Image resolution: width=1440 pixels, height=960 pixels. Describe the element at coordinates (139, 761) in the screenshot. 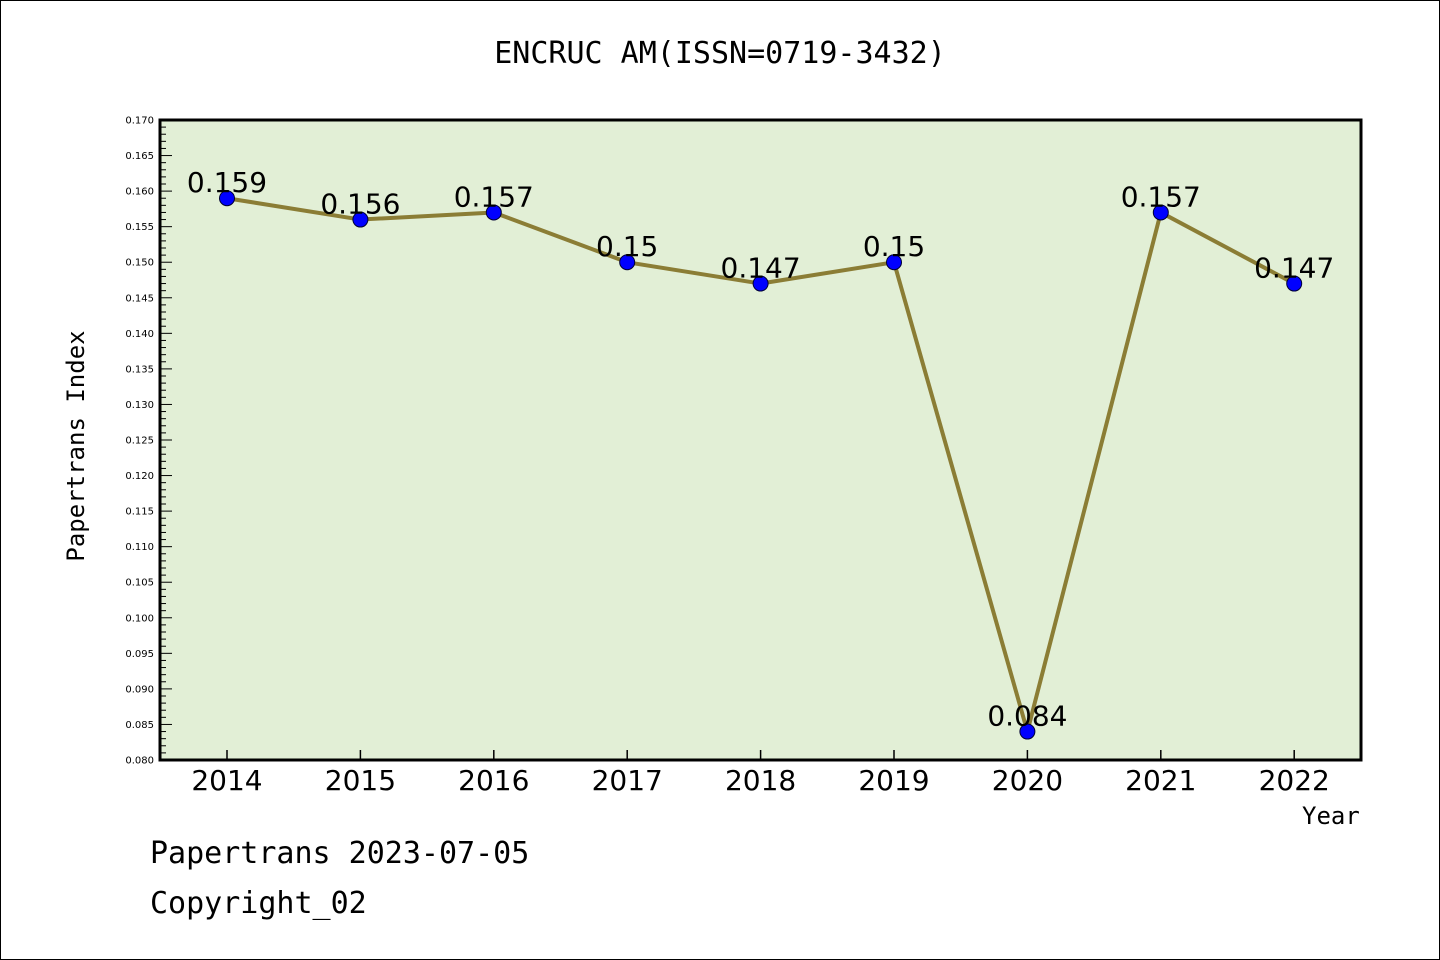

I see `y-tick-label: 0.080` at that location.